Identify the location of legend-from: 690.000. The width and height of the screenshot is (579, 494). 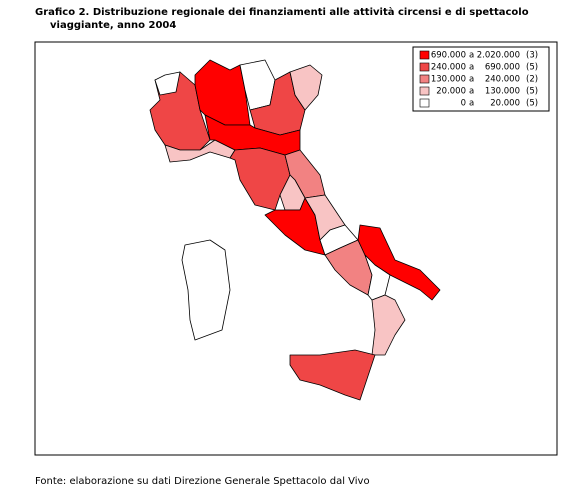
(448, 56).